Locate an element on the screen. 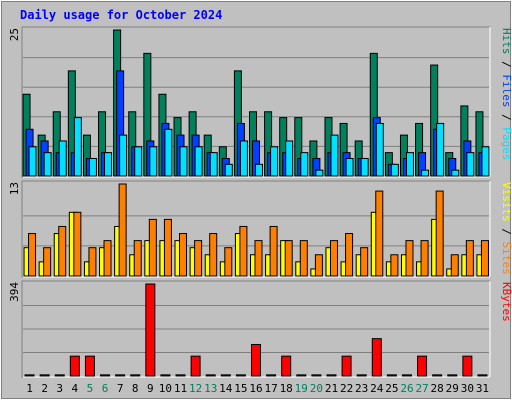 The width and height of the screenshot is (512, 400). x-tick-label-29: 29 is located at coordinates (452, 388).